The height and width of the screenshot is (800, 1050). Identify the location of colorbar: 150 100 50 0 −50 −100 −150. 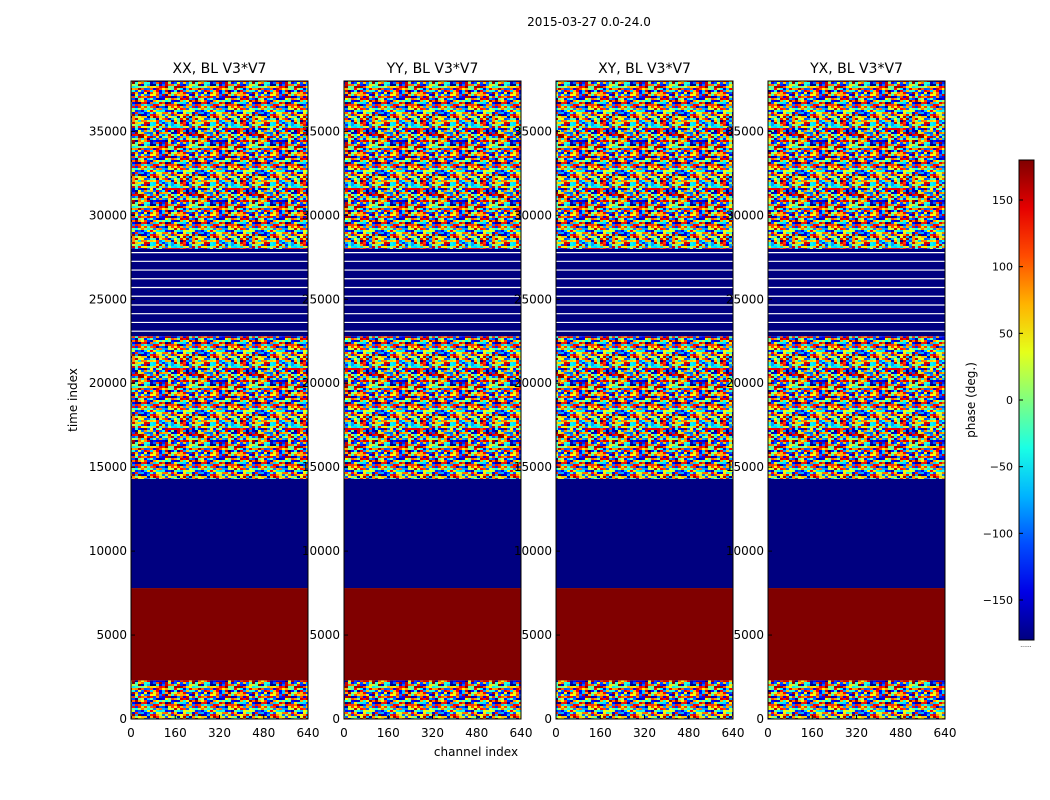
(1009, 400).